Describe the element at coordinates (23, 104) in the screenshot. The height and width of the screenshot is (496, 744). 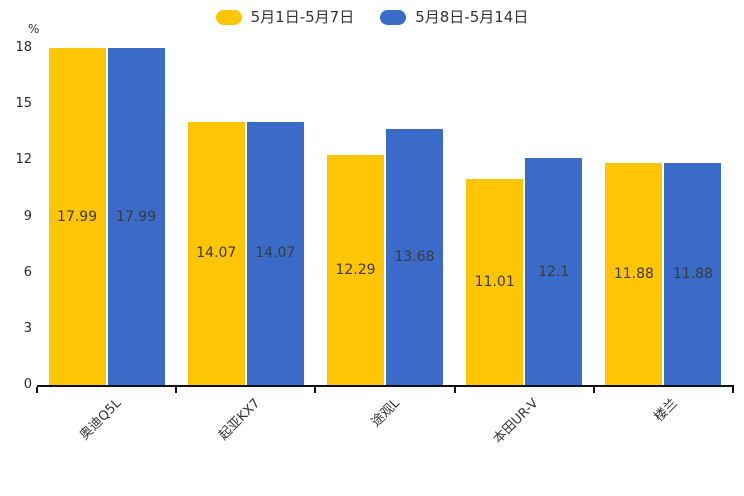
I see `y-axis-tick-label: 15` at that location.